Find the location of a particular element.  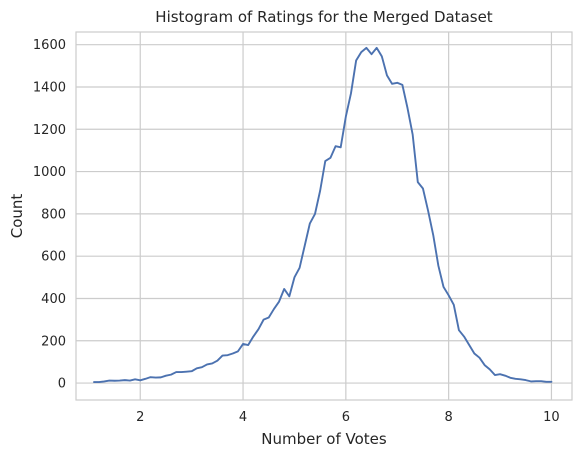

x-axis-ticks: 2 4 6 8 10 is located at coordinates (348, 417).